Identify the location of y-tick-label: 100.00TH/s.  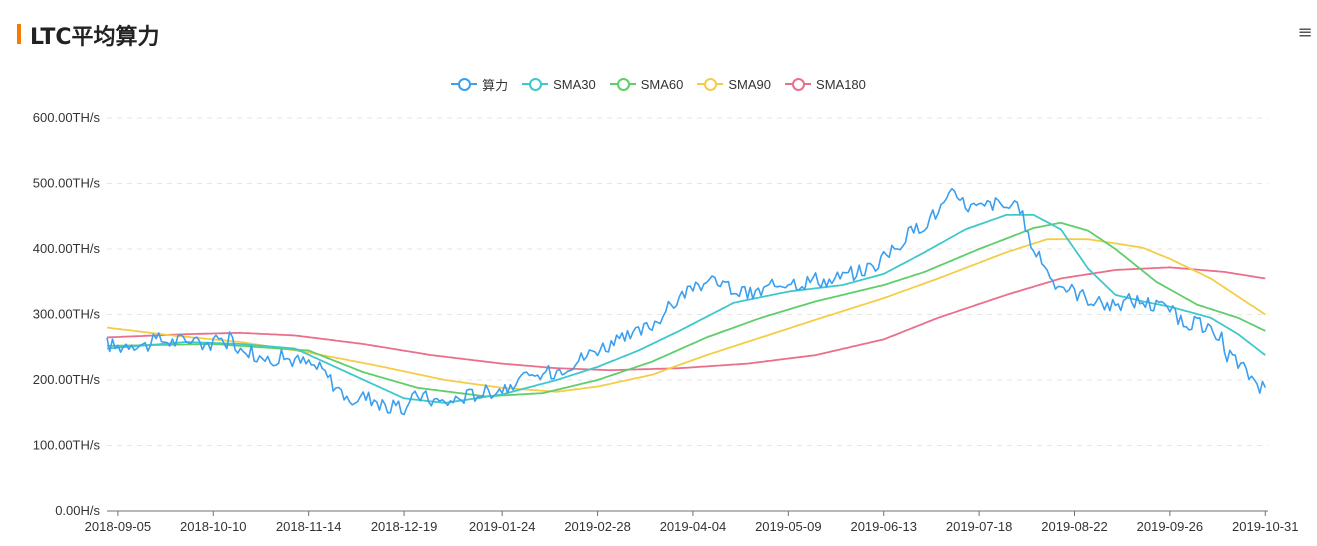
(67, 445).